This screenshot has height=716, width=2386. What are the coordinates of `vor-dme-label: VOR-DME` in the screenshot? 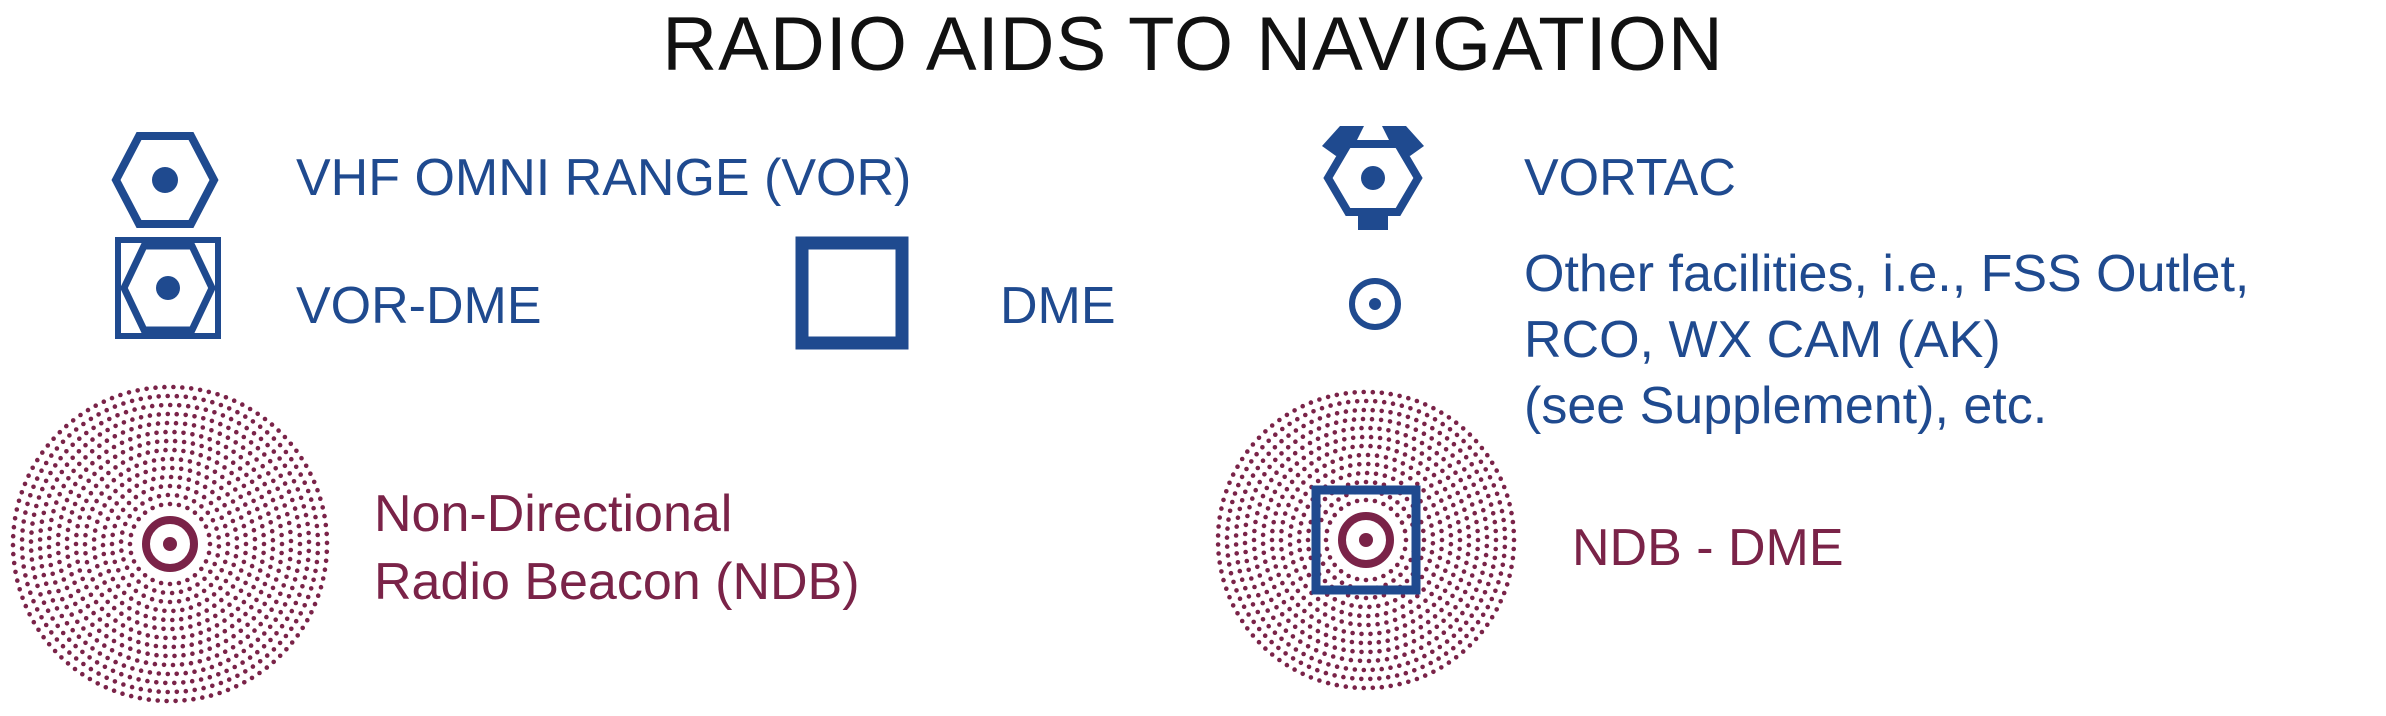 It's located at (419, 306).